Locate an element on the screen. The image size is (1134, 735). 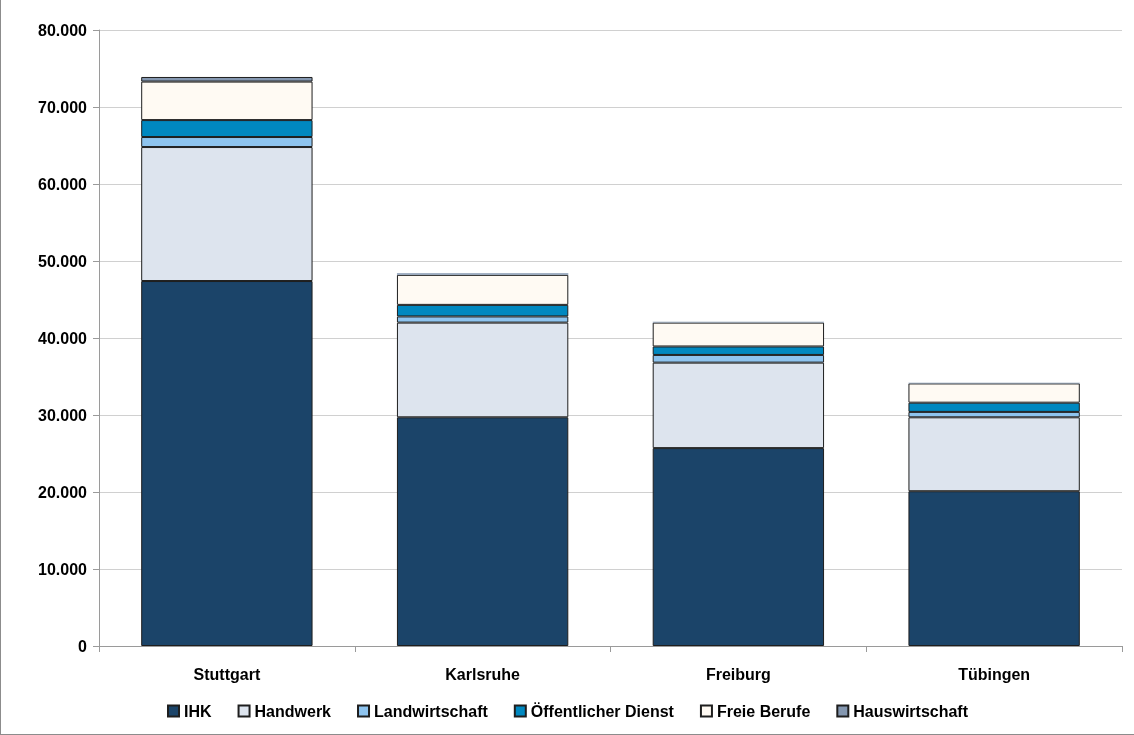
y-tick-label: 80.000 is located at coordinates (63, 30).